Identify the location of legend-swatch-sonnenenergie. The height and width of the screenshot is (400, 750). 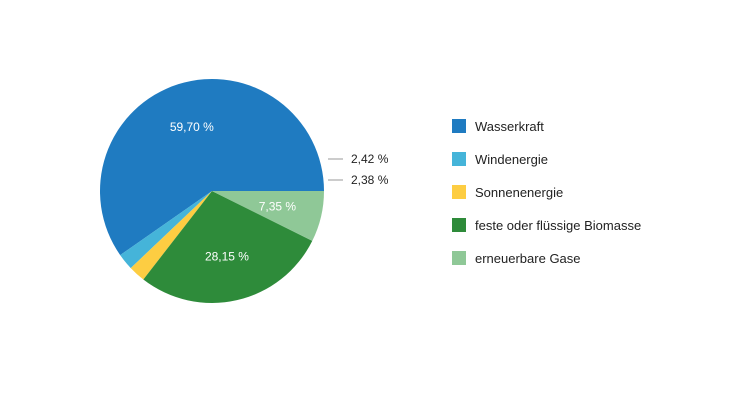
(459, 192).